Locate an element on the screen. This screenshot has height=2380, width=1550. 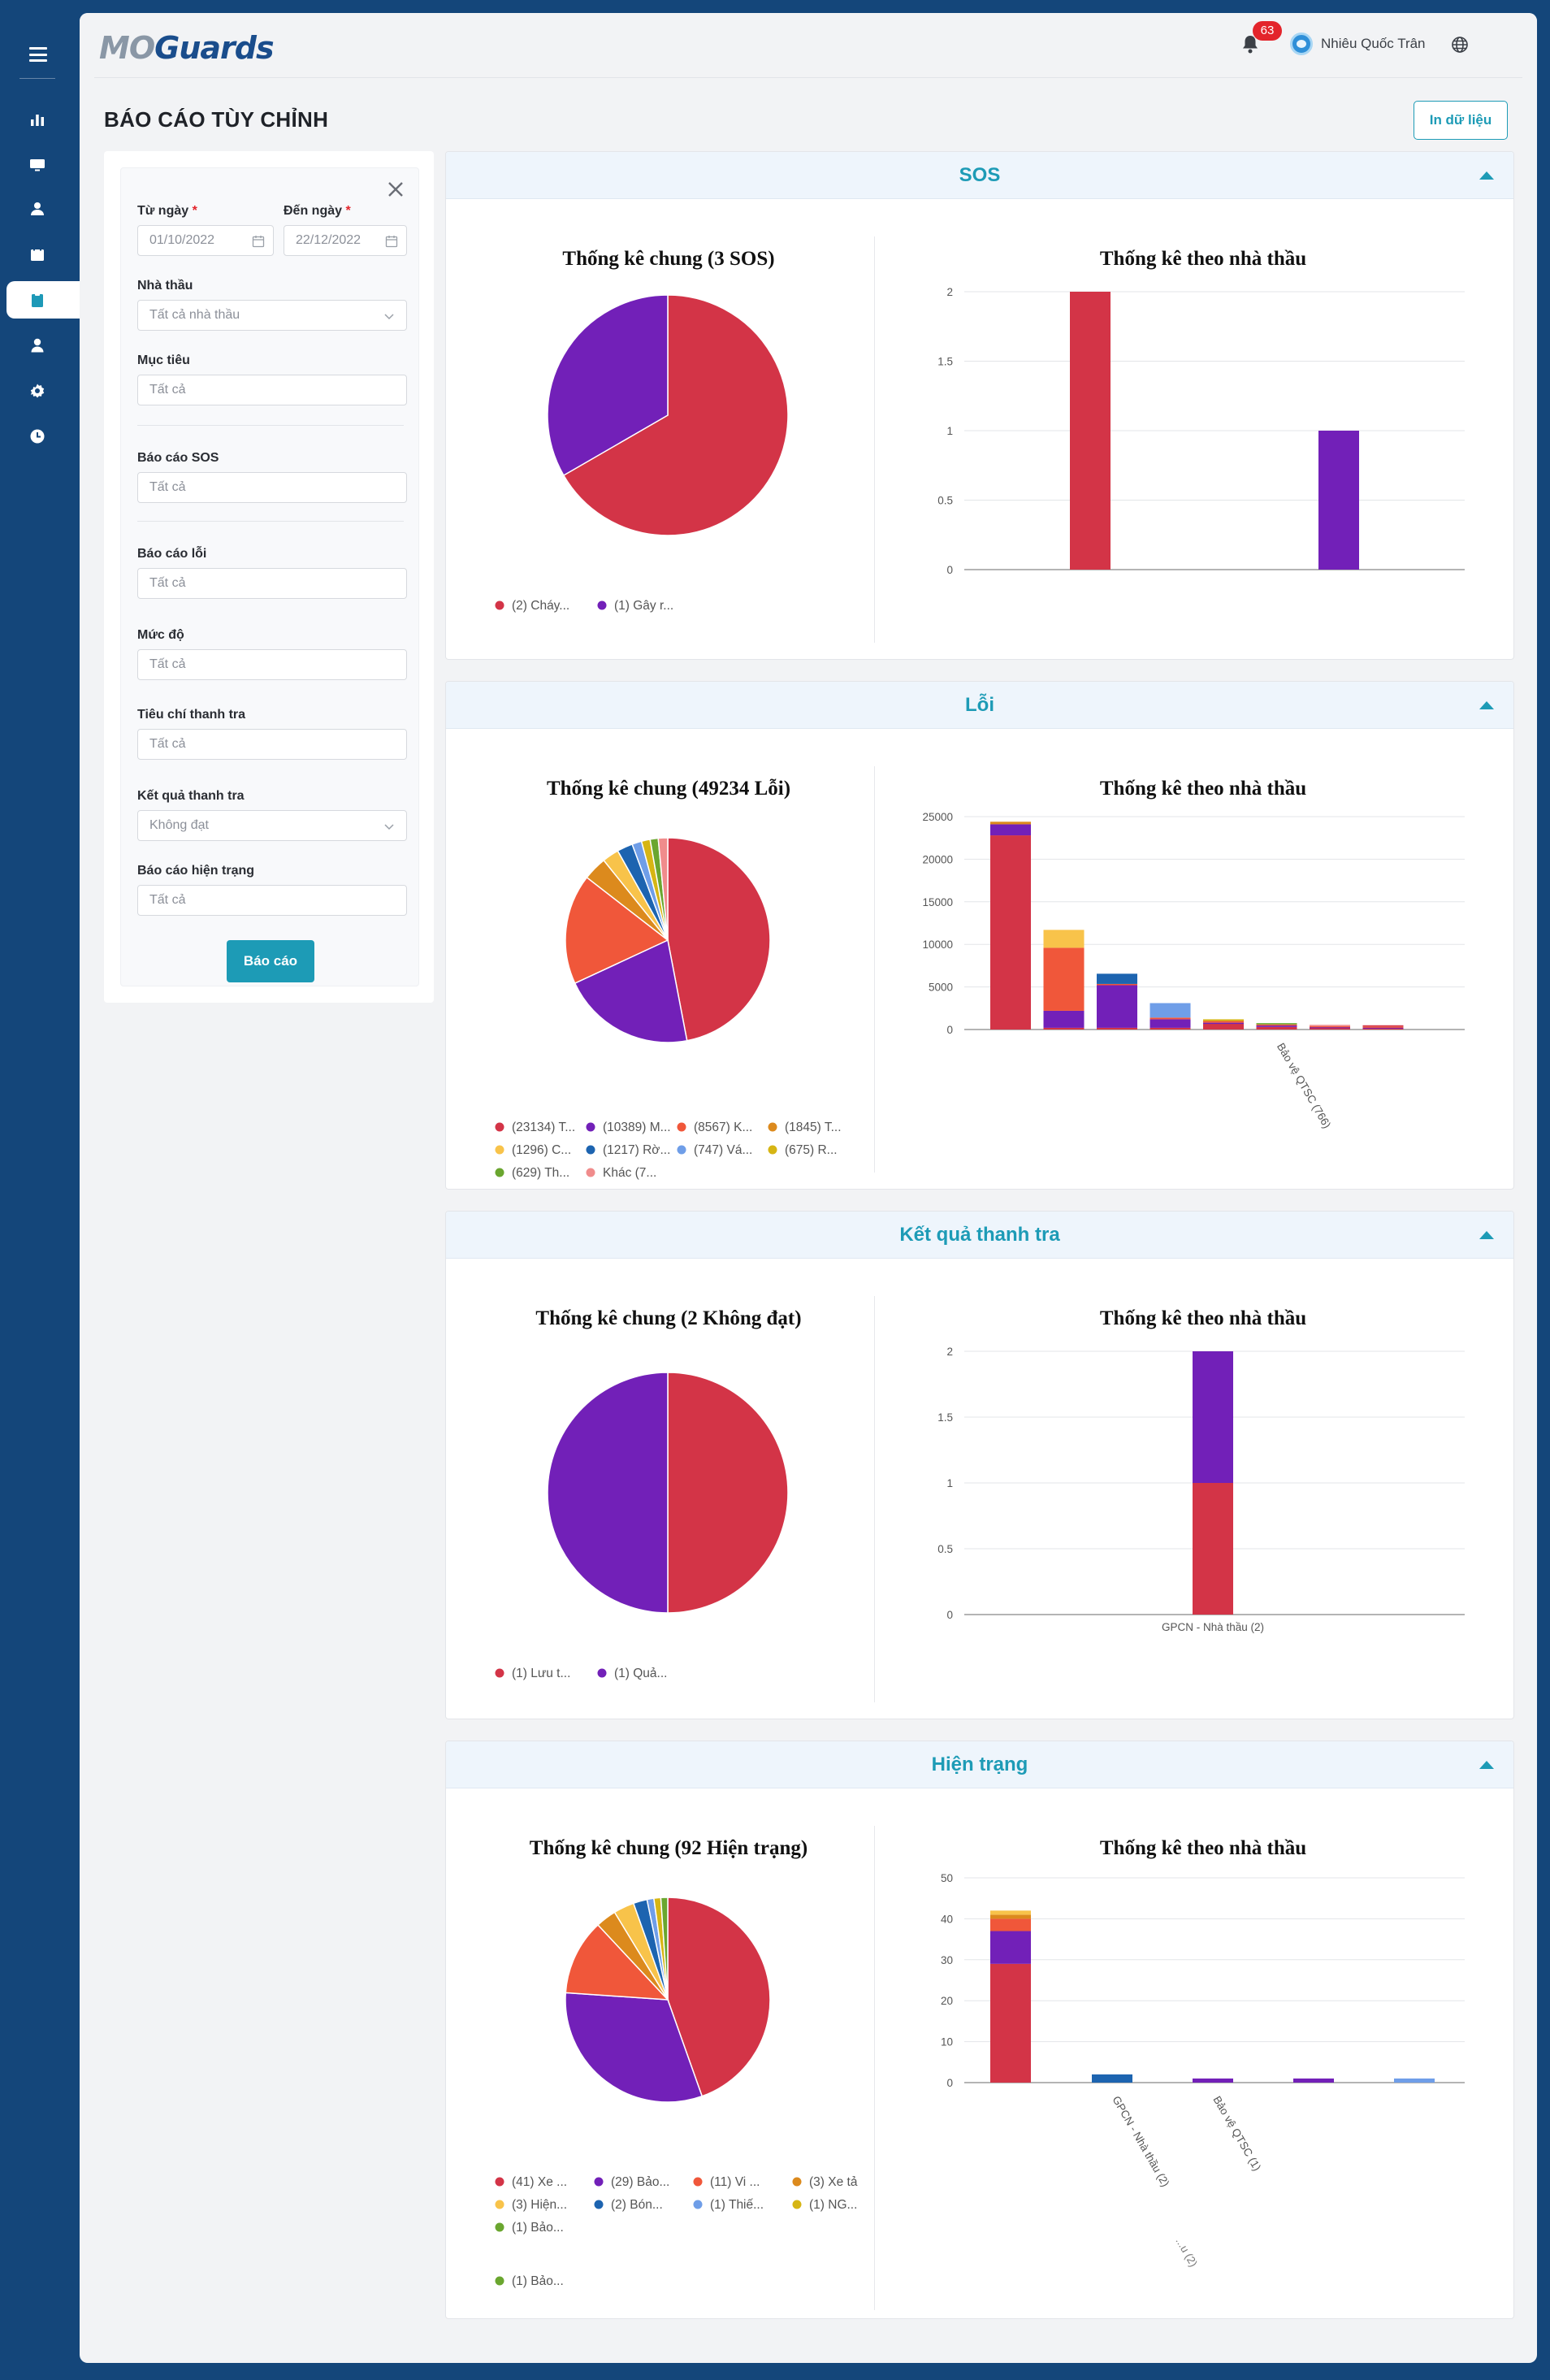
section-header-status: Hiện trạng is located at coordinates (979, 1764).